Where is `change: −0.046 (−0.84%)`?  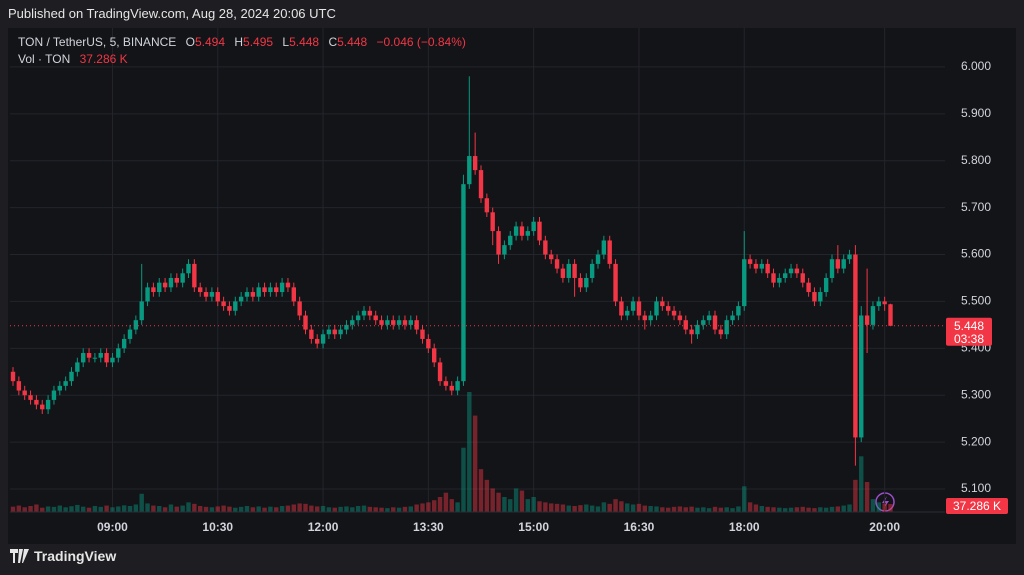 change: −0.046 (−0.84%) is located at coordinates (421, 42).